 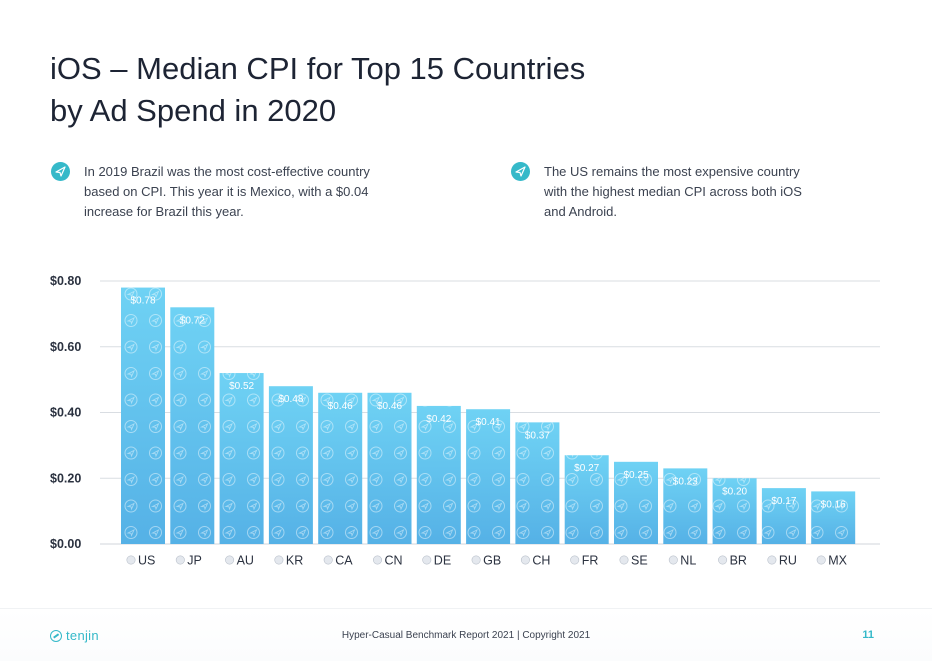 What do you see at coordinates (581, 211) in the screenshot?
I see `insight-note-2-line-3: and Android.` at bounding box center [581, 211].